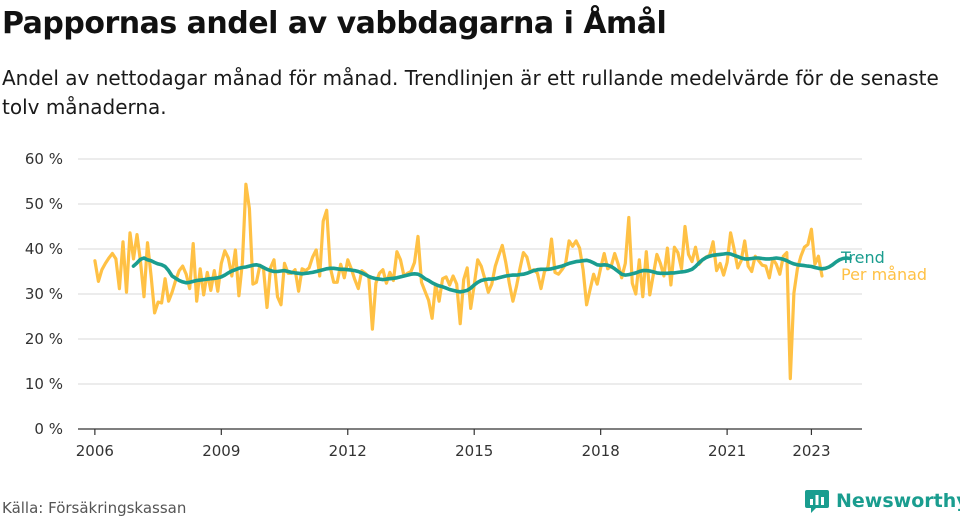 Image resolution: width=960 pixels, height=520 pixels. What do you see at coordinates (48, 429) in the screenshot?
I see `y-tick-label: 0 %` at bounding box center [48, 429].